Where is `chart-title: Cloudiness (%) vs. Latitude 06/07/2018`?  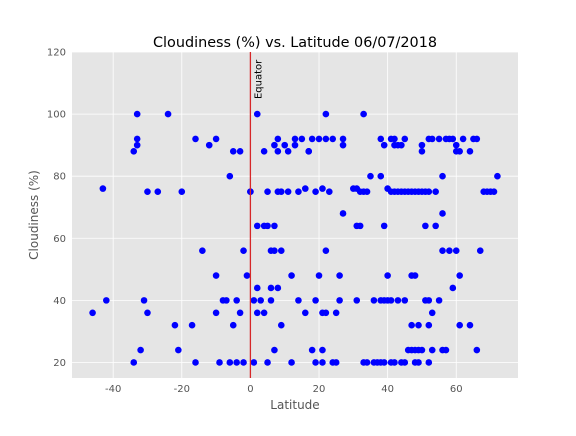 chart-title: Cloudiness (%) vs. Latitude 06/07/2018 is located at coordinates (295, 43).